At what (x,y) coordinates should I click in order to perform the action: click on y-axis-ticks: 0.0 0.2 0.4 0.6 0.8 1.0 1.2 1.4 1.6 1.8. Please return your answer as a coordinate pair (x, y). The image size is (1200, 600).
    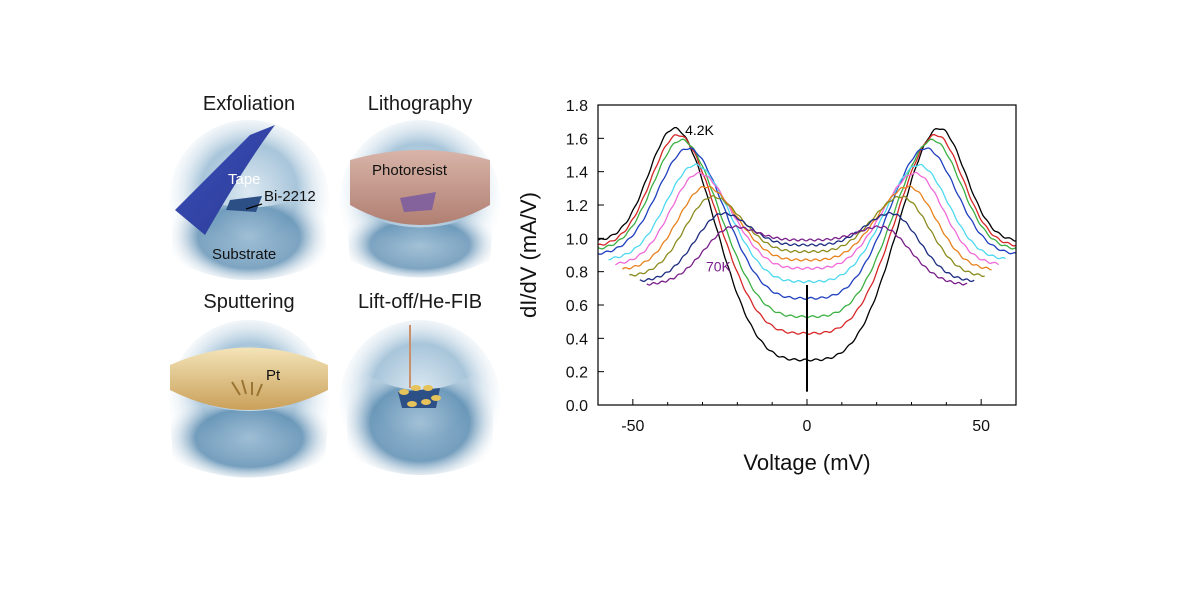
    Looking at the image, I should click on (585, 256).